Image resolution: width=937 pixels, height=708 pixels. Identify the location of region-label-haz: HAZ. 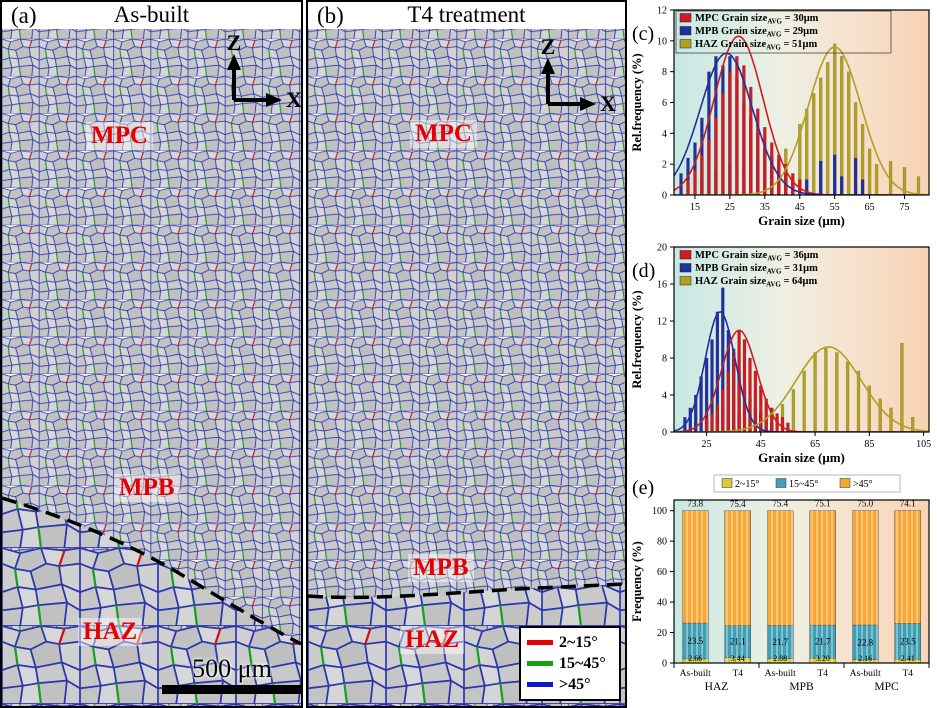
(432, 640).